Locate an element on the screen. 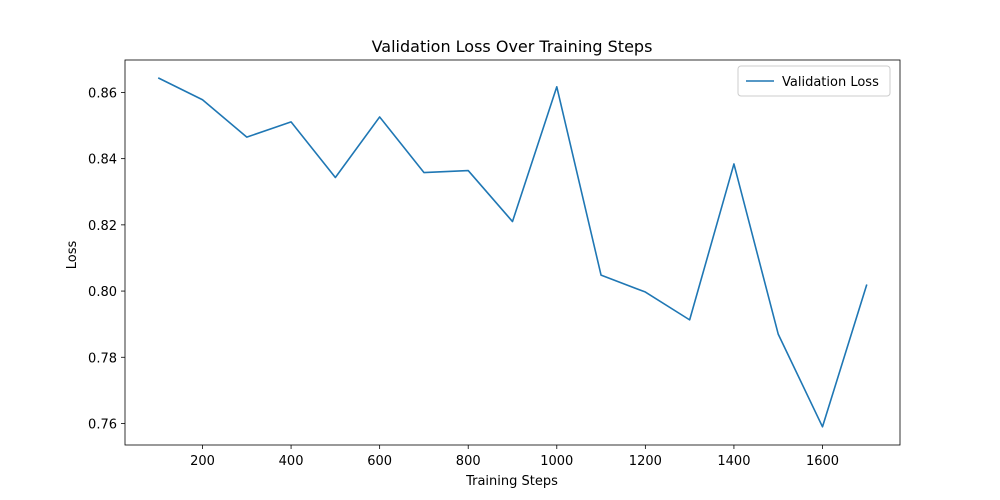  legend-box is located at coordinates (814, 81).